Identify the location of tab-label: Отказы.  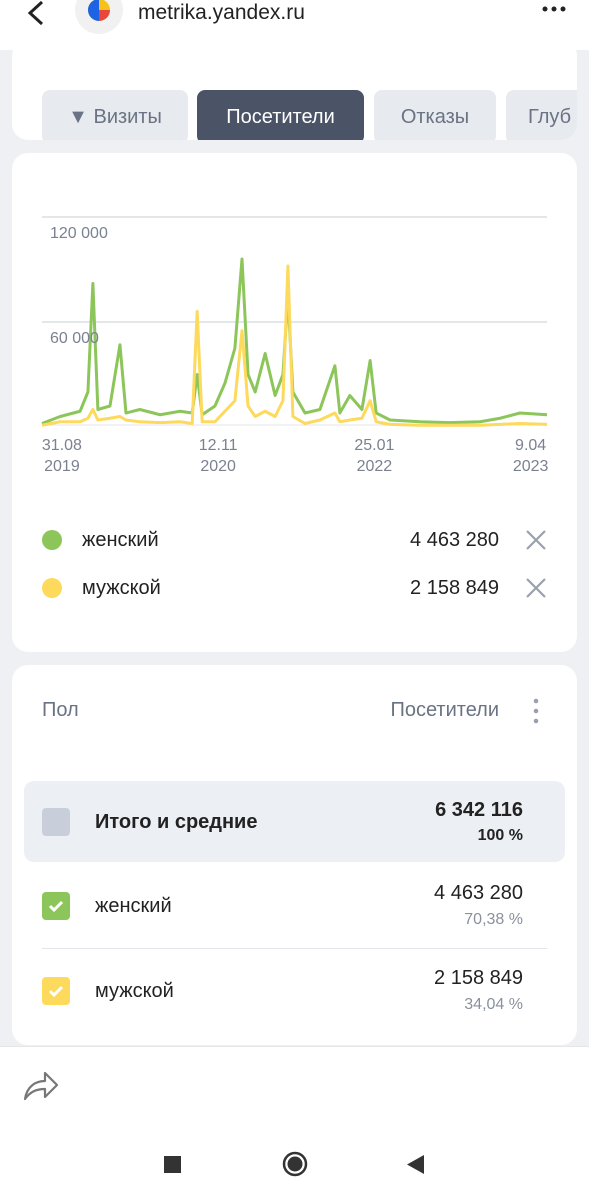
(435, 117).